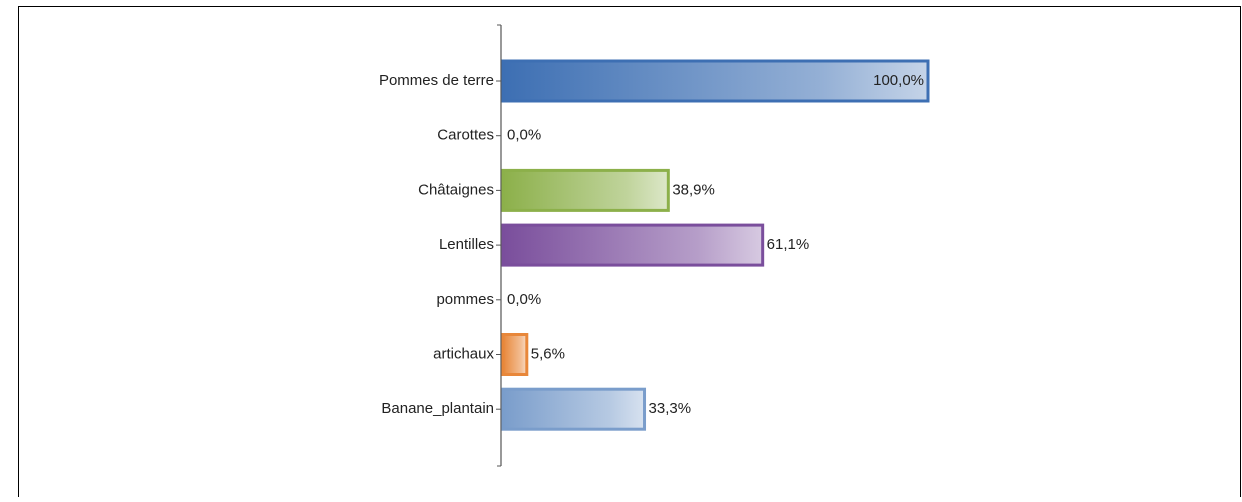 Image resolution: width=1242 pixels, height=502 pixels. Describe the element at coordinates (548, 353) in the screenshot. I see `data-label: 5,6%` at that location.